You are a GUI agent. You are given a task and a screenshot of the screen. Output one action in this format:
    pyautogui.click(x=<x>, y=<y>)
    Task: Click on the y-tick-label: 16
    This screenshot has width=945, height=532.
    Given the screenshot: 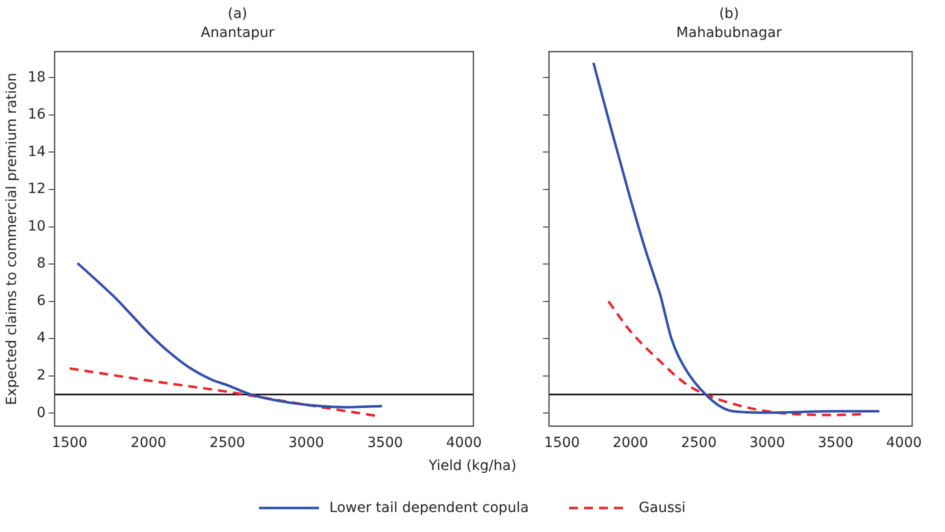 What is the action you would take?
    pyautogui.click(x=37, y=114)
    